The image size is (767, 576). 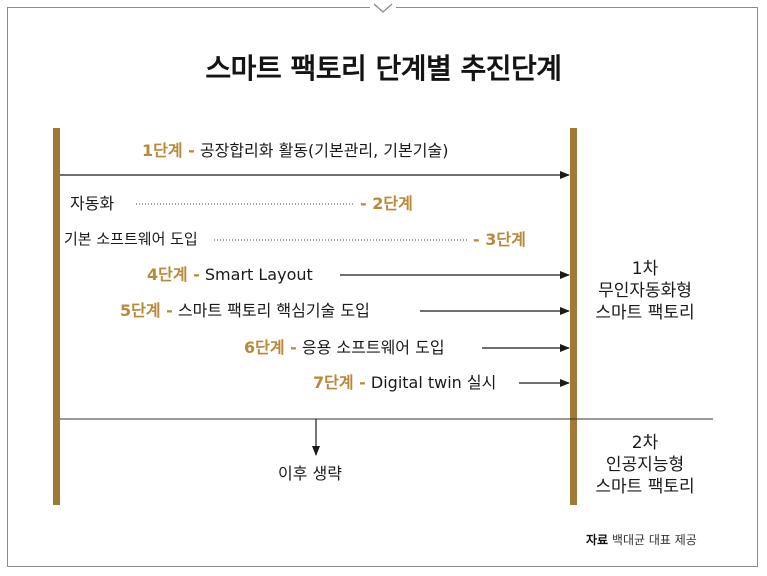 I want to click on stage6: 6단계 - 응용 소프트웨어 도입, so click(x=344, y=348).